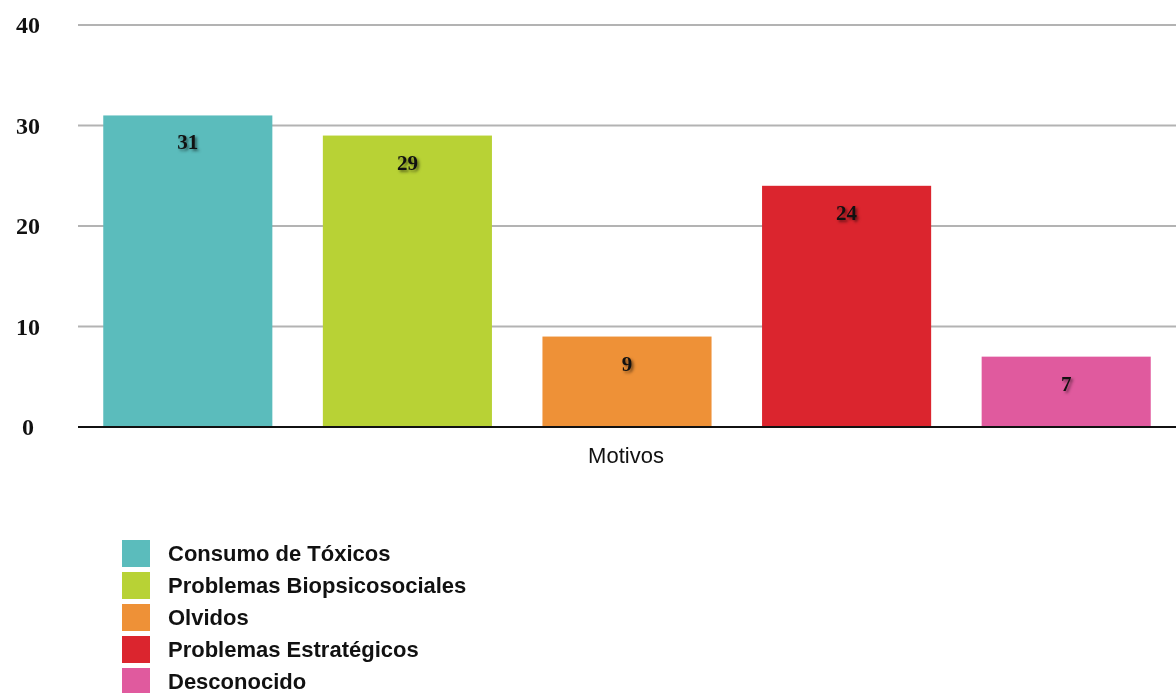 The width and height of the screenshot is (1176, 693). I want to click on data-label: 24, so click(847, 212).